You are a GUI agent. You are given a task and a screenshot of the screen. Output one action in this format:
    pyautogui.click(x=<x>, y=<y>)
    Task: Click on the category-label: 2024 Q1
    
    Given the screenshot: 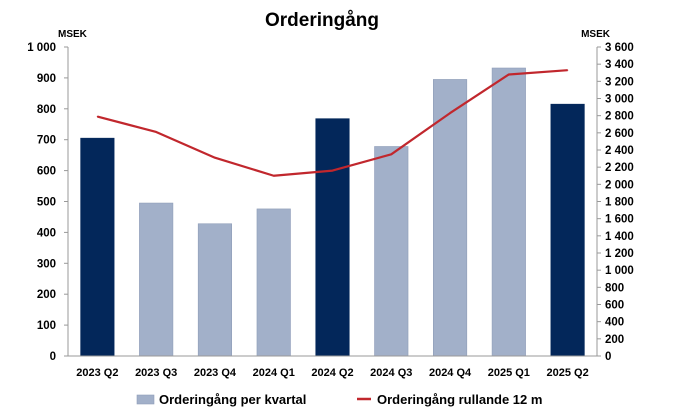 What is the action you would take?
    pyautogui.click(x=274, y=373)
    